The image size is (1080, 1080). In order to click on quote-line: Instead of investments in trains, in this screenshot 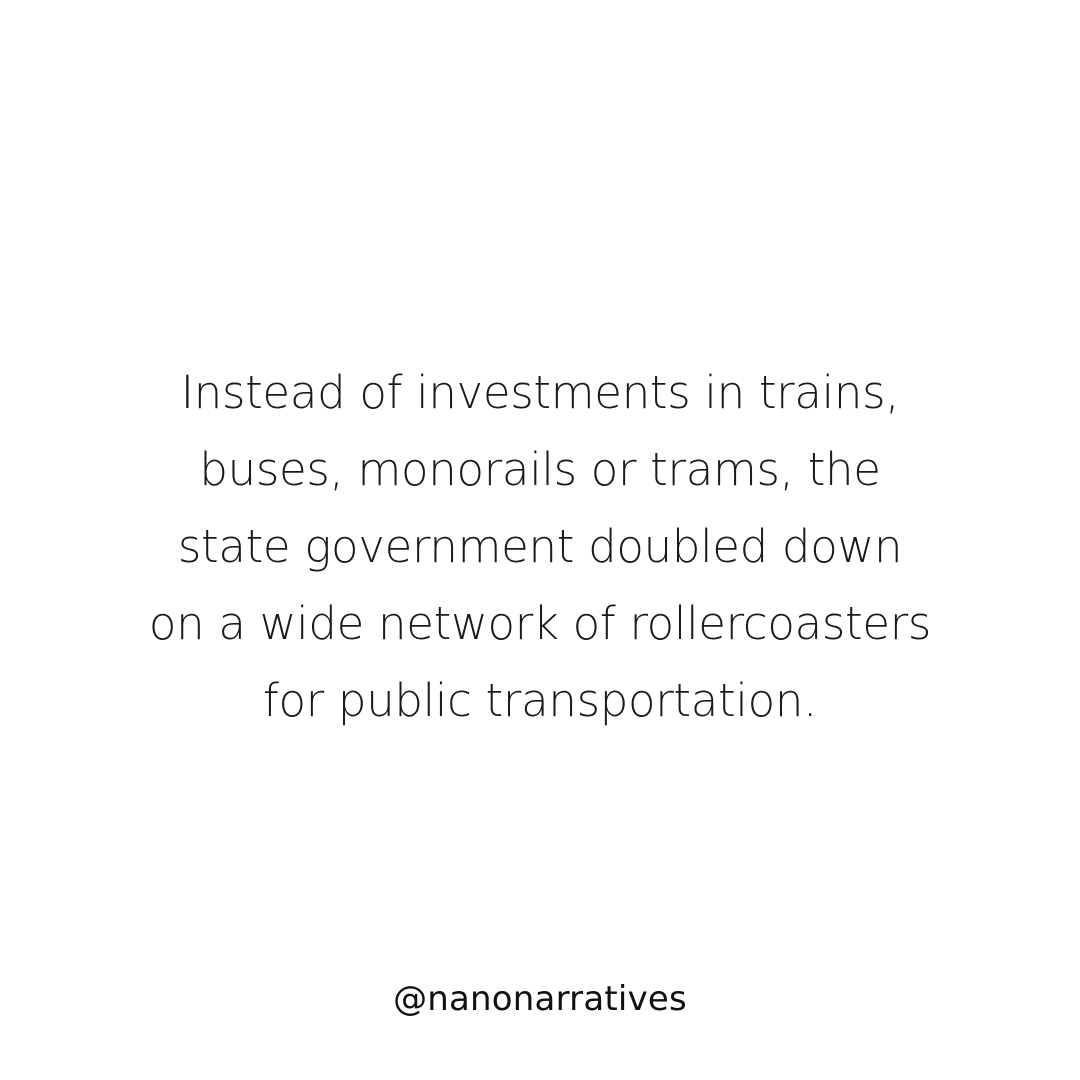, I will do `click(540, 392)`.